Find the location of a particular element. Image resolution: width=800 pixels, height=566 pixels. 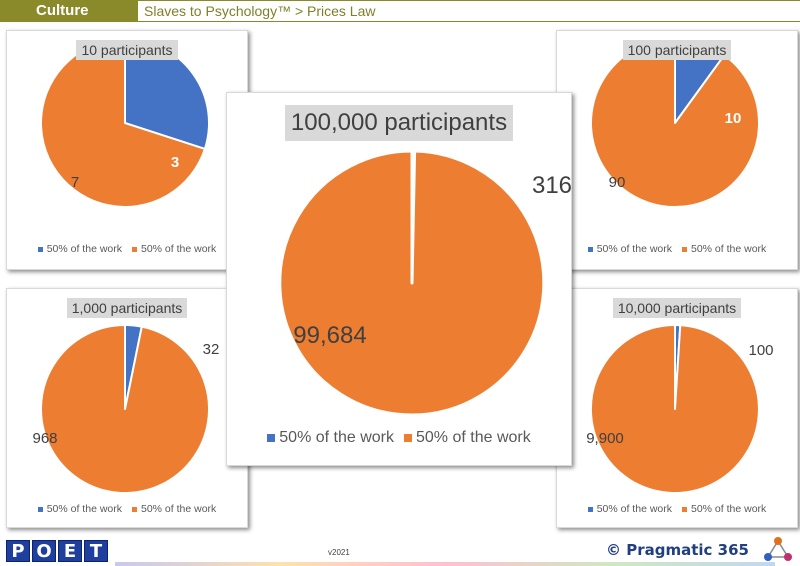

pie-data-label: 99,684 is located at coordinates (329, 335).